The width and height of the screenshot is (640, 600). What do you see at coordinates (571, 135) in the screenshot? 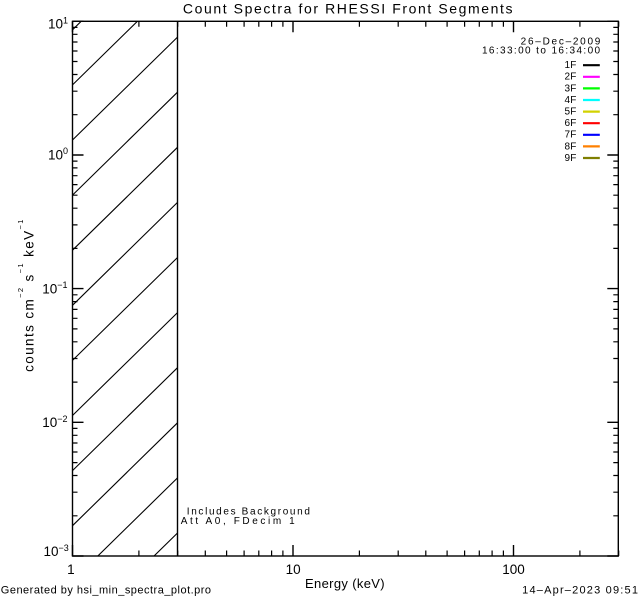
I see `svg-text: 7F` at bounding box center [571, 135].